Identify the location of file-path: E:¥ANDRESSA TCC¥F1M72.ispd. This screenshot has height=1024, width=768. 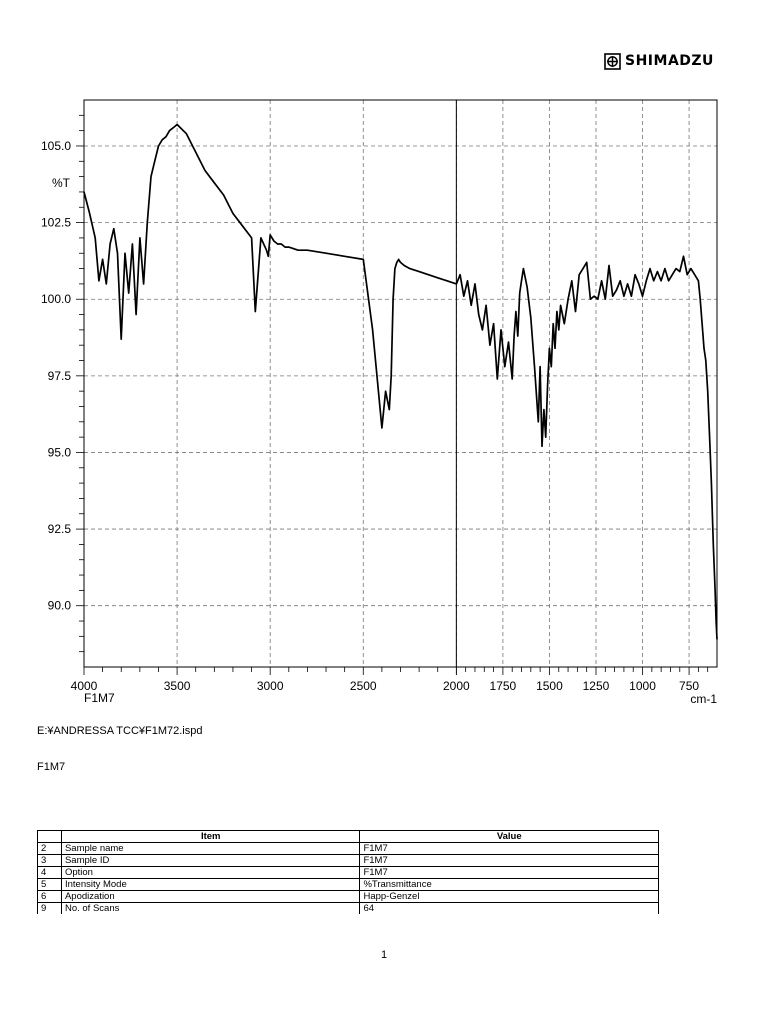
(120, 731).